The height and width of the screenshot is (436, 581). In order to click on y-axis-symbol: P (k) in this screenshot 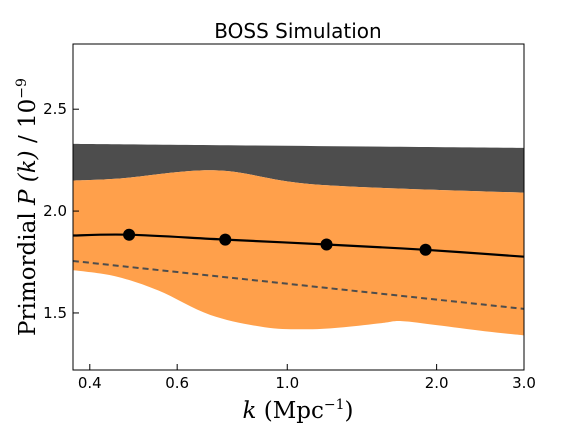, I will do `click(28, 178)`.